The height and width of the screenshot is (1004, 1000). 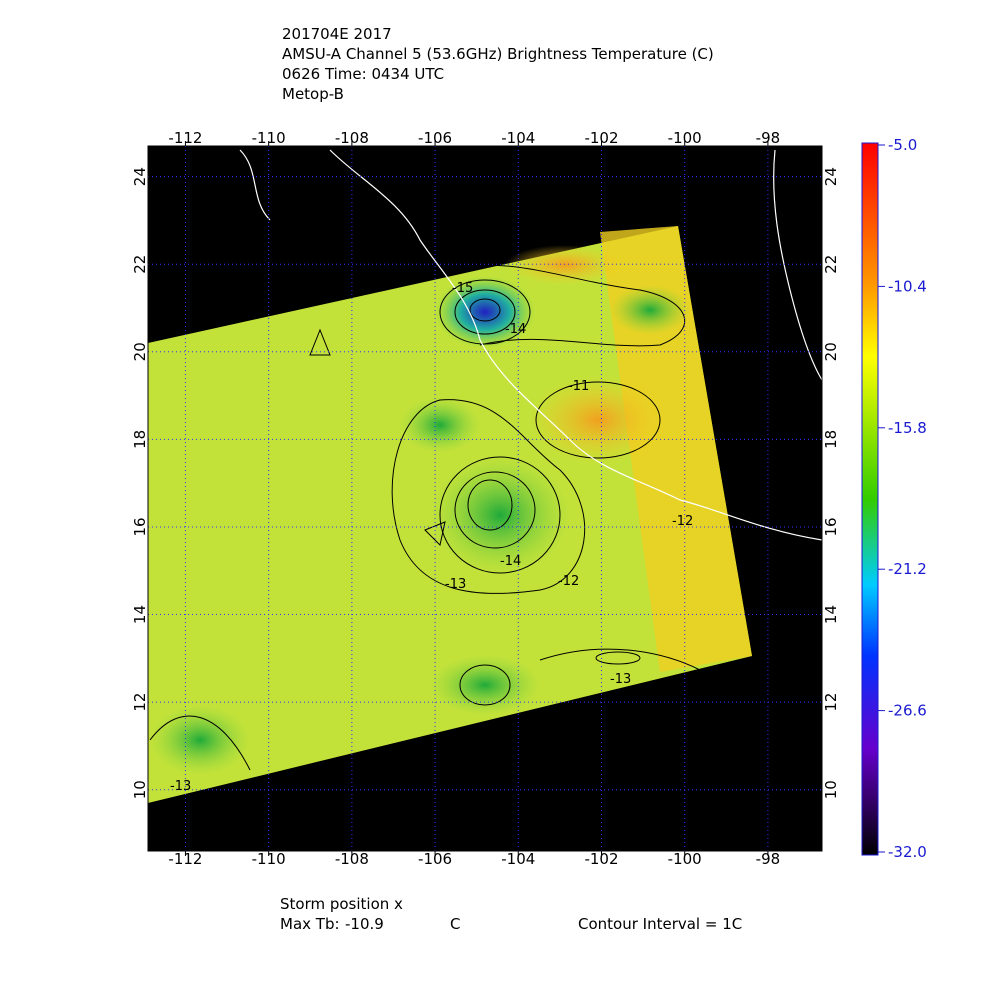 What do you see at coordinates (907, 428) in the screenshot?
I see `colorbar-label: -15.8` at bounding box center [907, 428].